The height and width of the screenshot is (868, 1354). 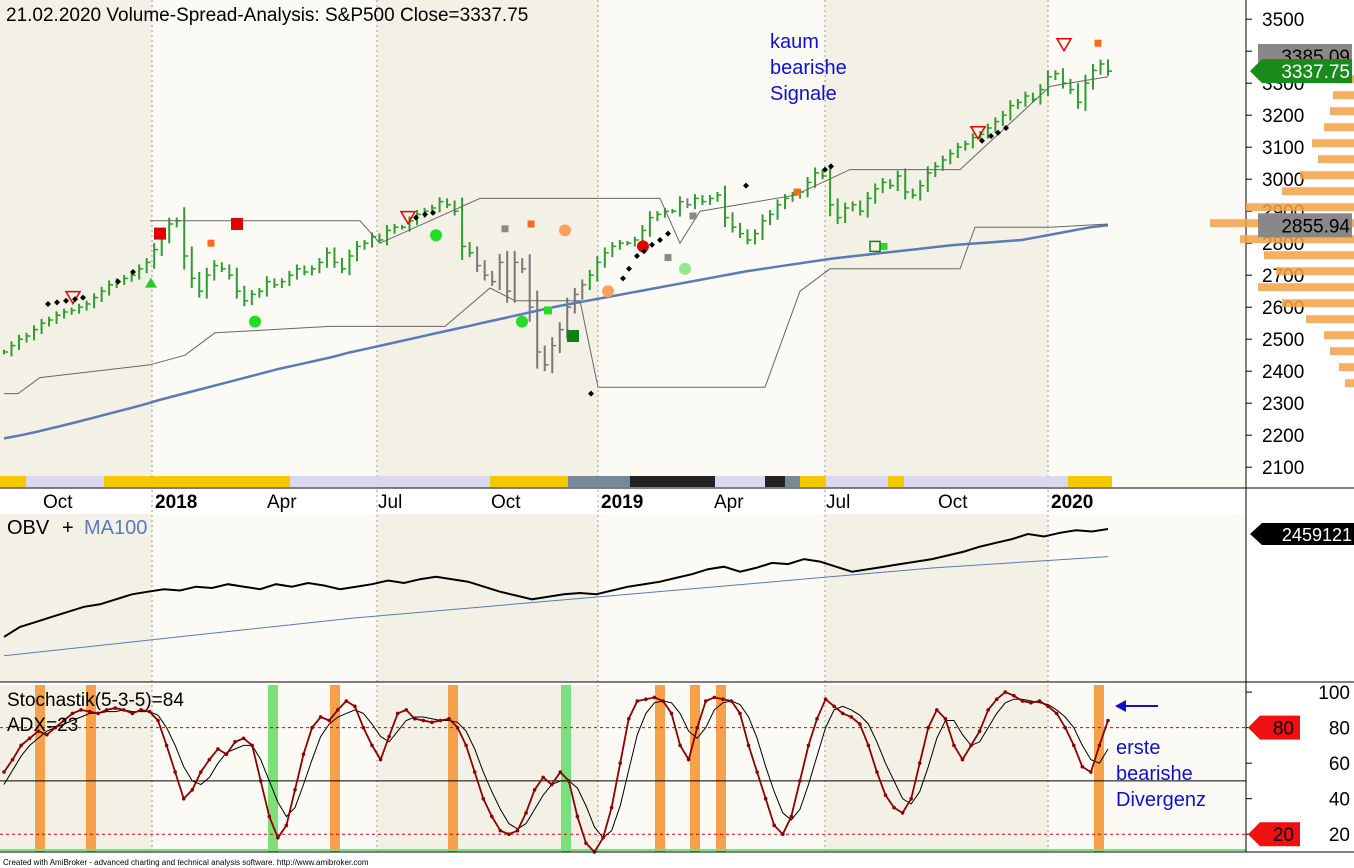 What do you see at coordinates (729, 502) in the screenshot?
I see `x-tick-label: Apr` at bounding box center [729, 502].